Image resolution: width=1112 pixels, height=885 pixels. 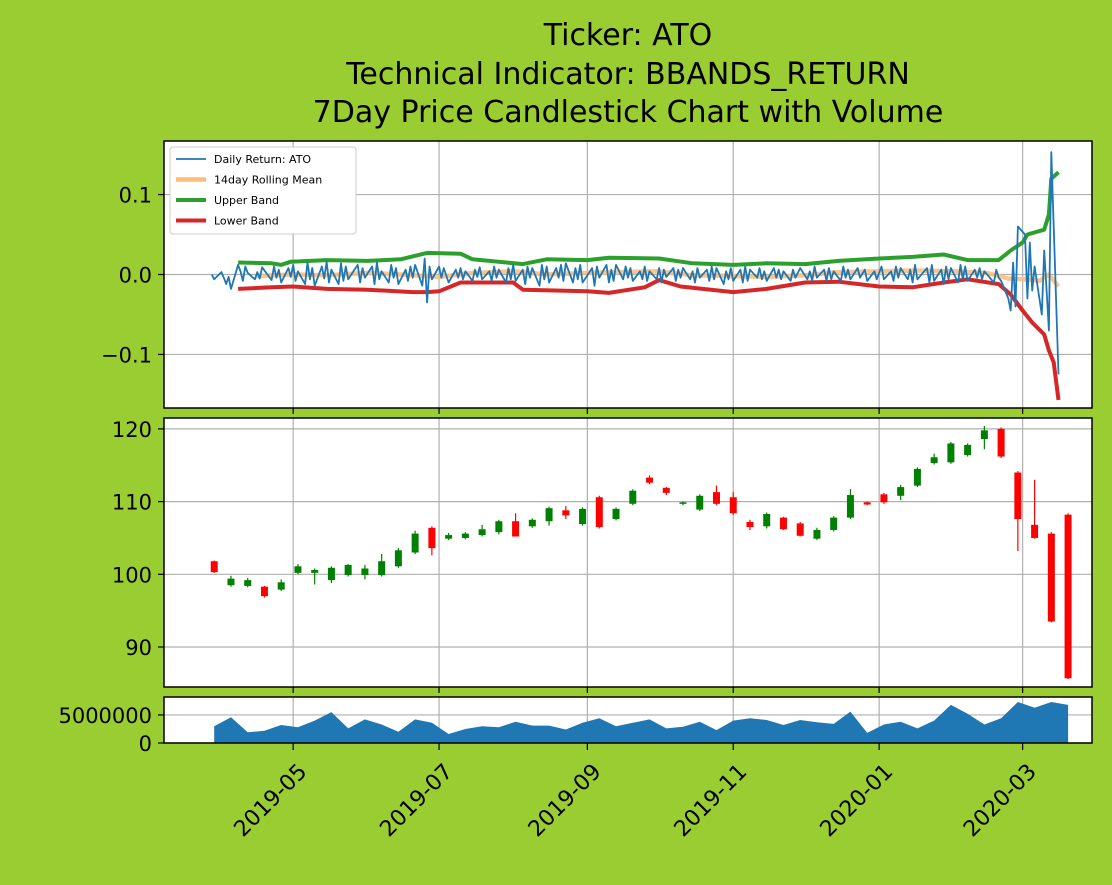 What do you see at coordinates (711, 800) in the screenshot?
I see `x-tick-label: 2019-11` at bounding box center [711, 800].